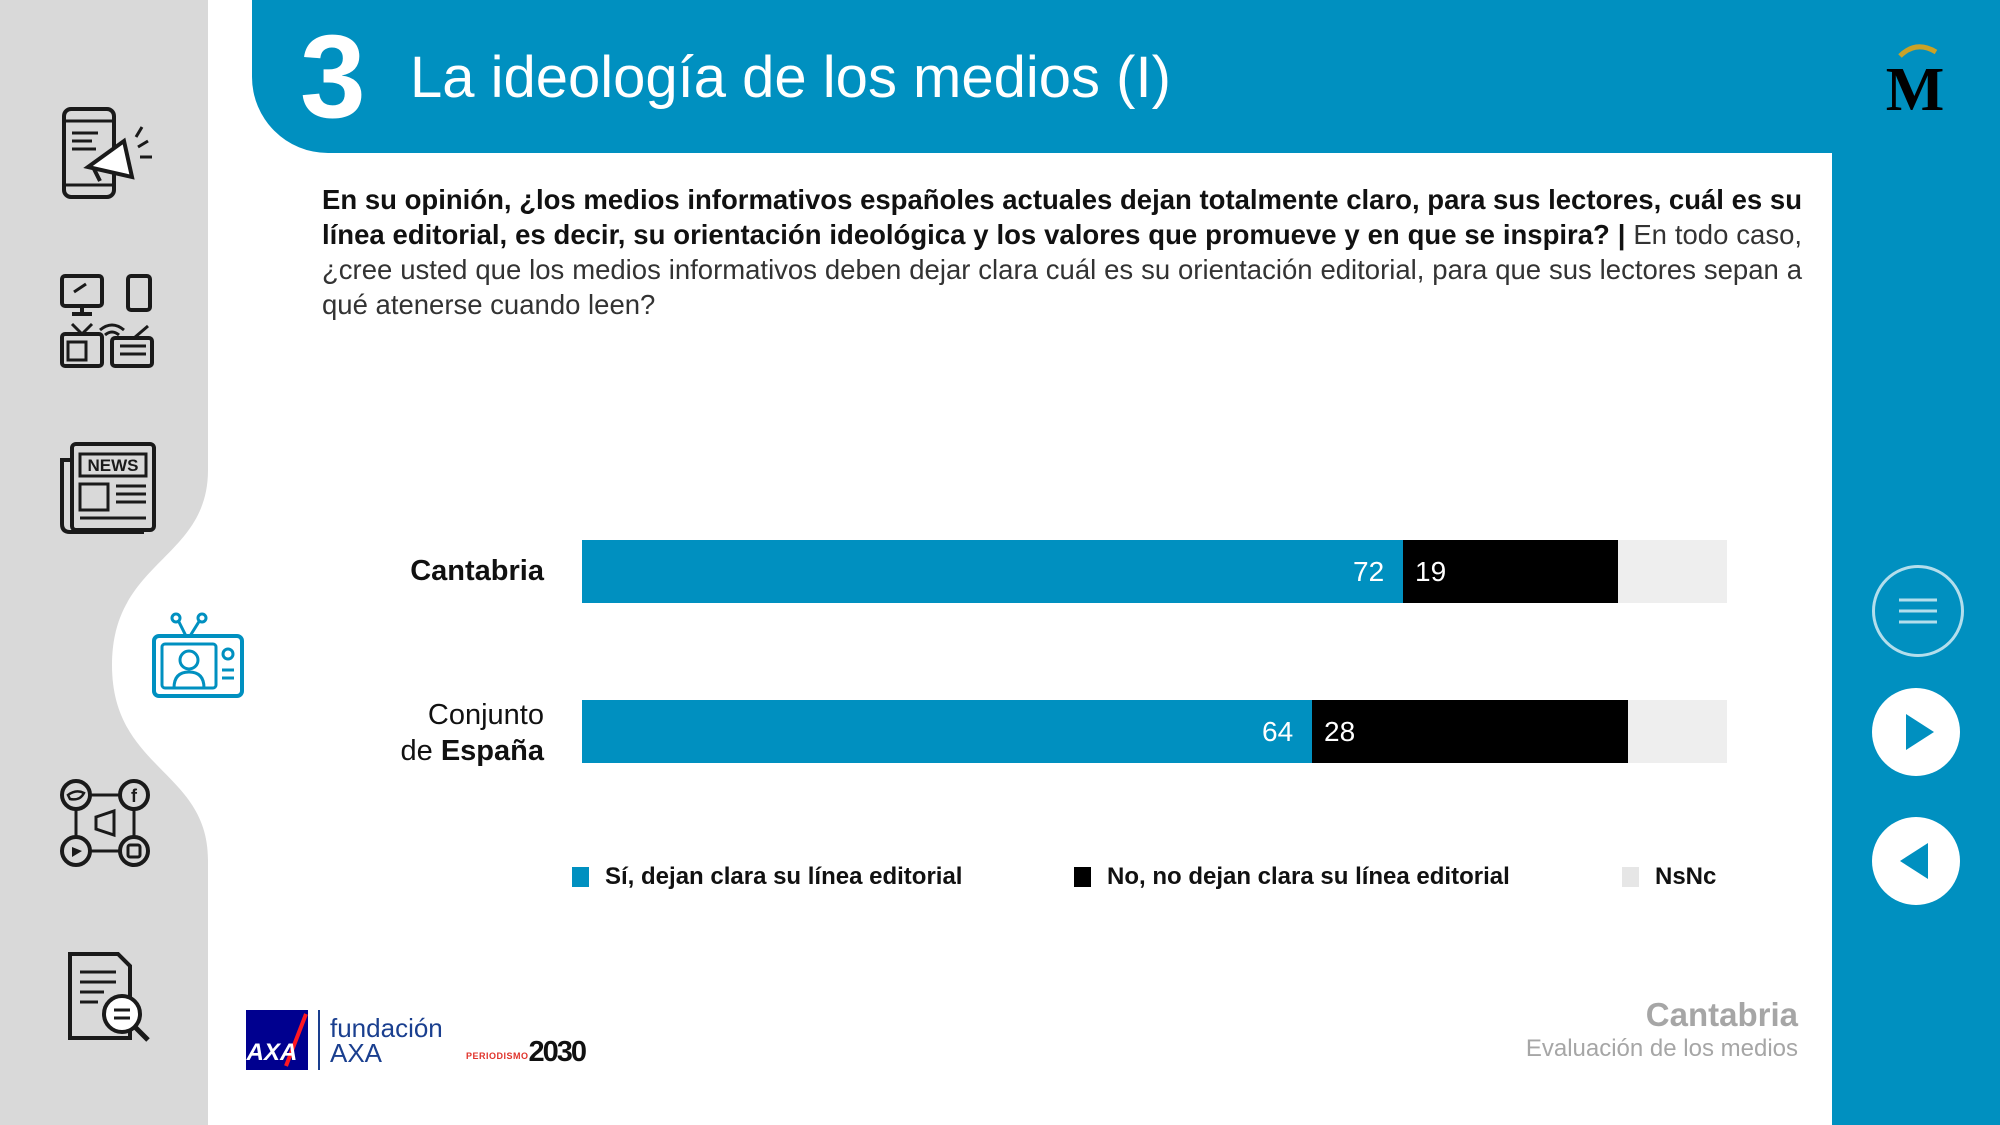  I want to click on bar-cantabria: 72 19, so click(1154, 571).